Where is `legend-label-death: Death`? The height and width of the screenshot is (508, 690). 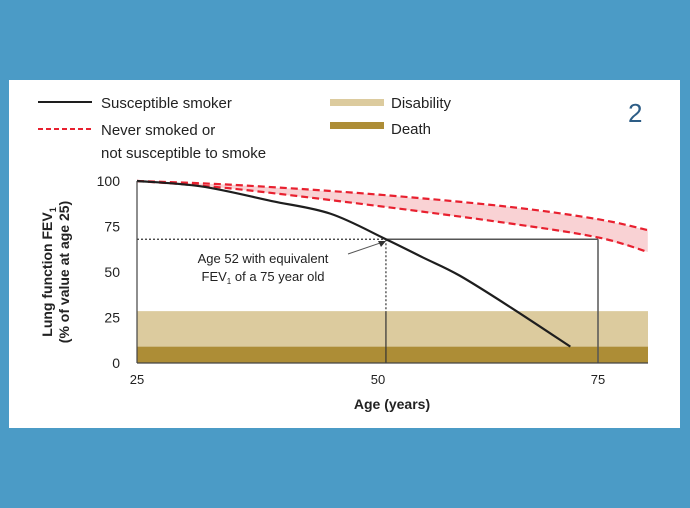
legend-label-death: Death is located at coordinates (411, 129).